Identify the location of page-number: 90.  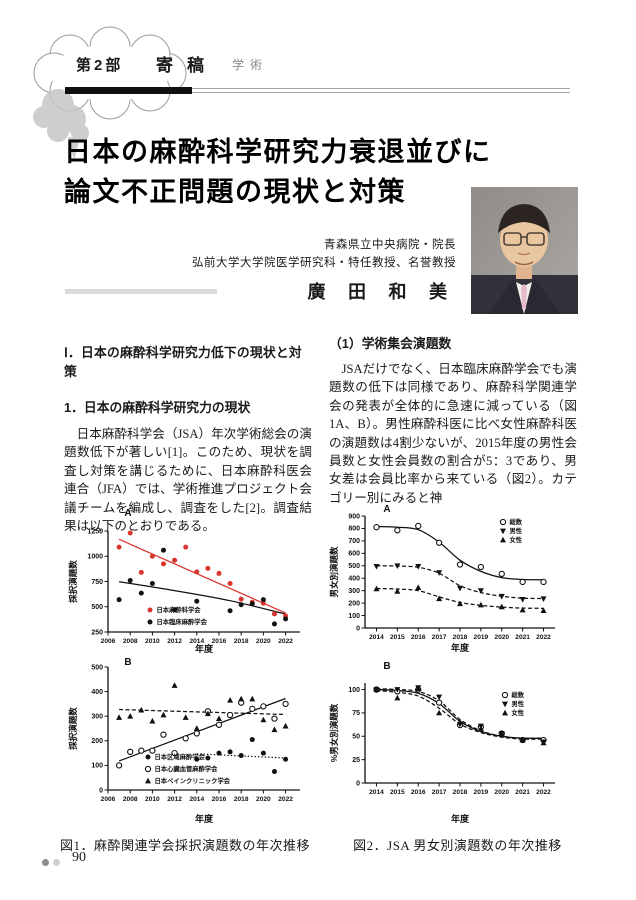
(79, 857).